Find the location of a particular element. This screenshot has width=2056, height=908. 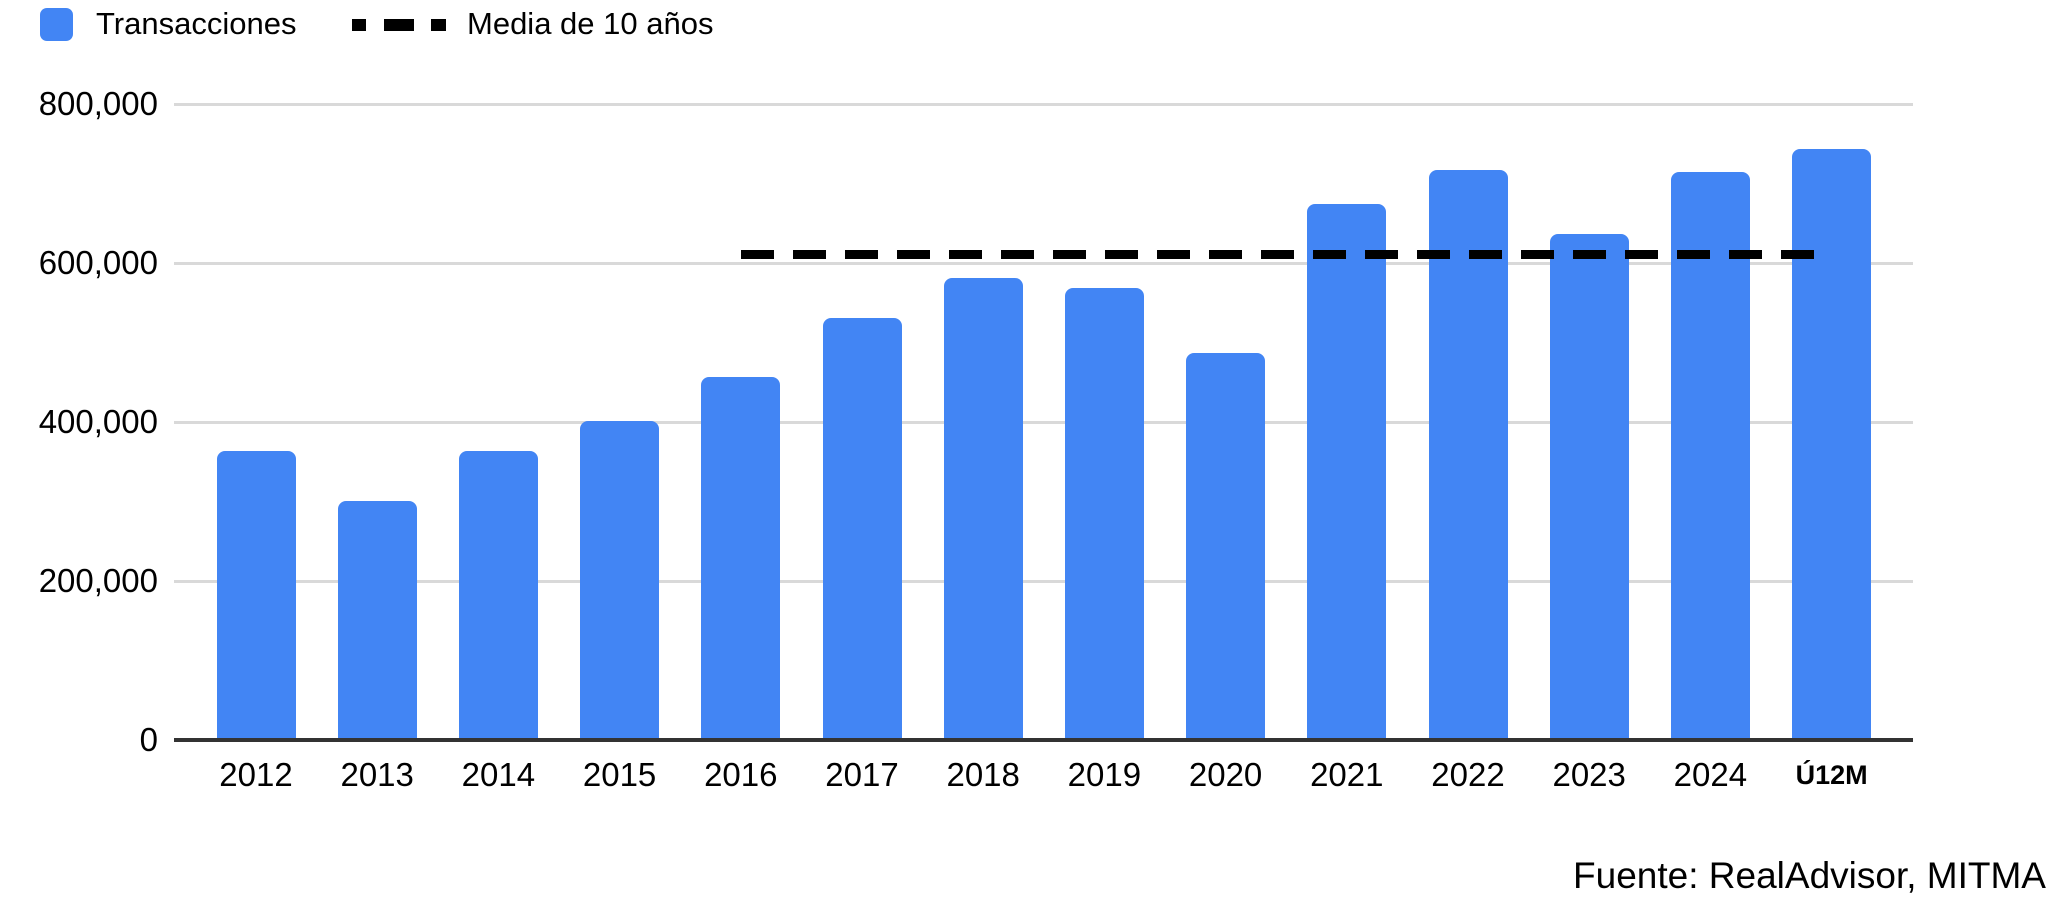

legend-label-transacciones: Transacciones is located at coordinates (196, 23).